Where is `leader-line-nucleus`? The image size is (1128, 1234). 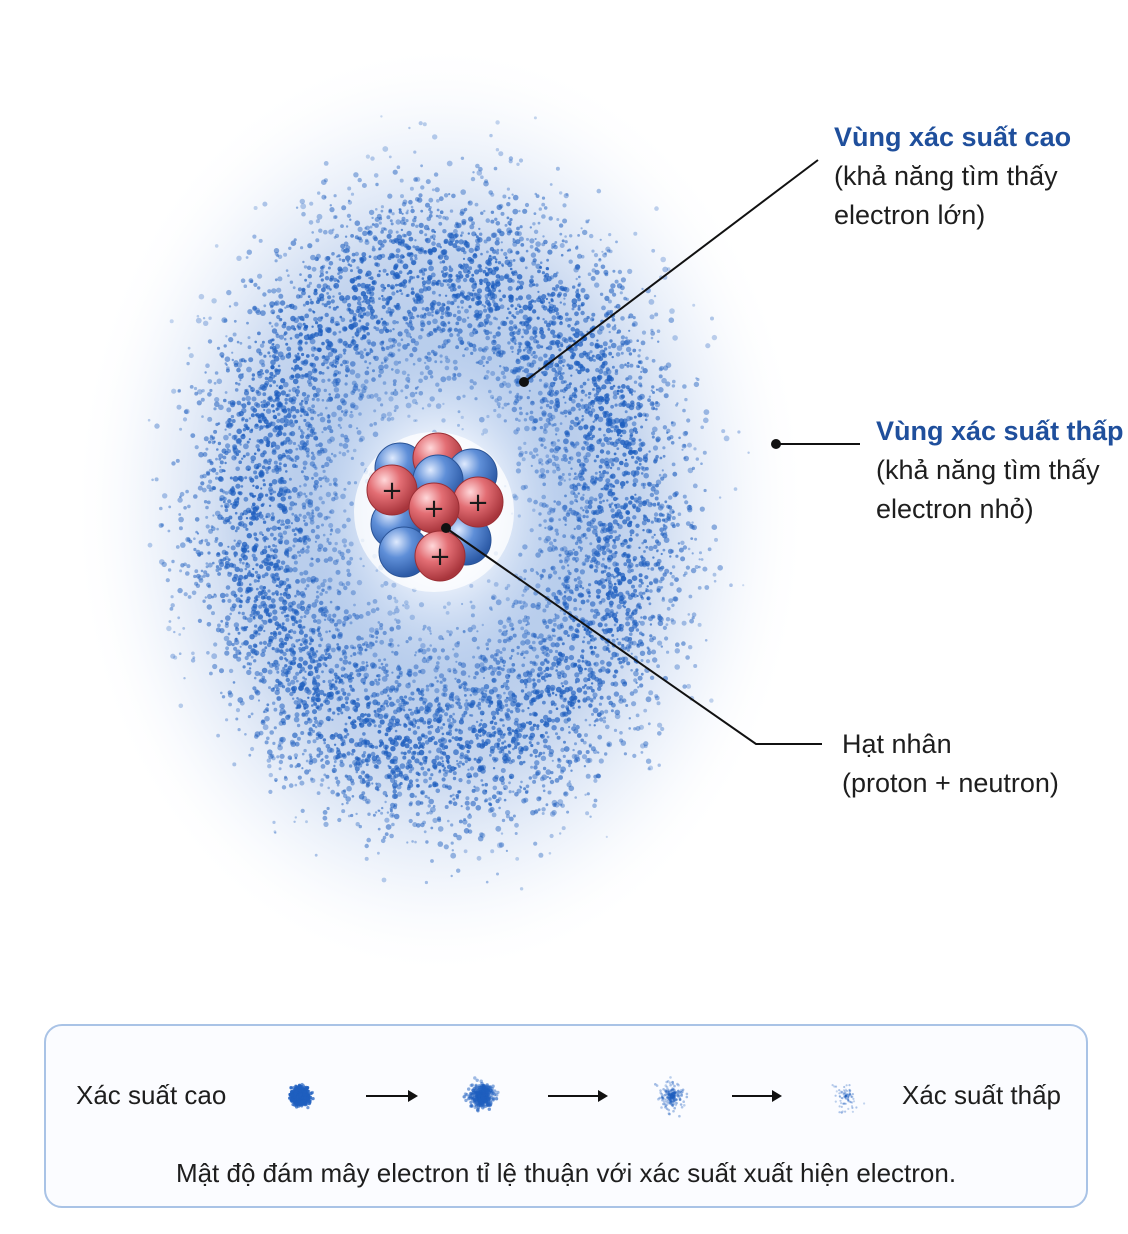 leader-line-nucleus is located at coordinates (633, 636).